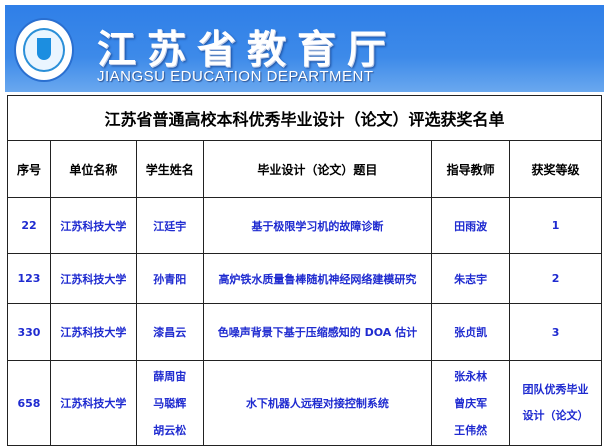  I want to click on cell-award: 2, so click(555, 278).